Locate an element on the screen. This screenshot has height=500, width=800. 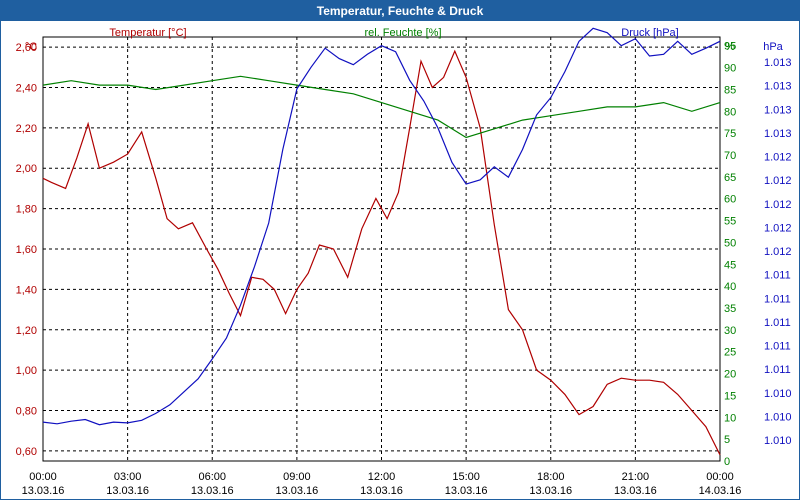
pressure-unit: hPa is located at coordinates (773, 47).